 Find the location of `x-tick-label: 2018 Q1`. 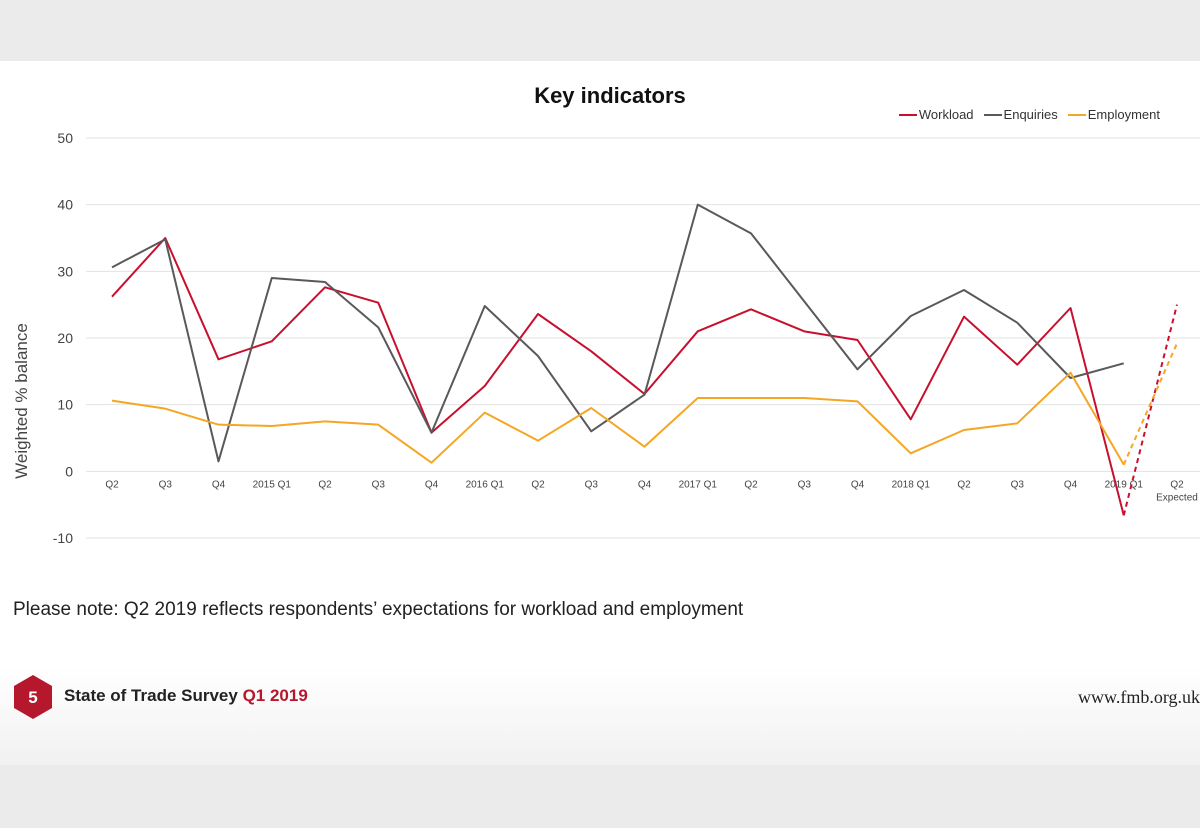

x-tick-label: 2018 Q1 is located at coordinates (911, 484).